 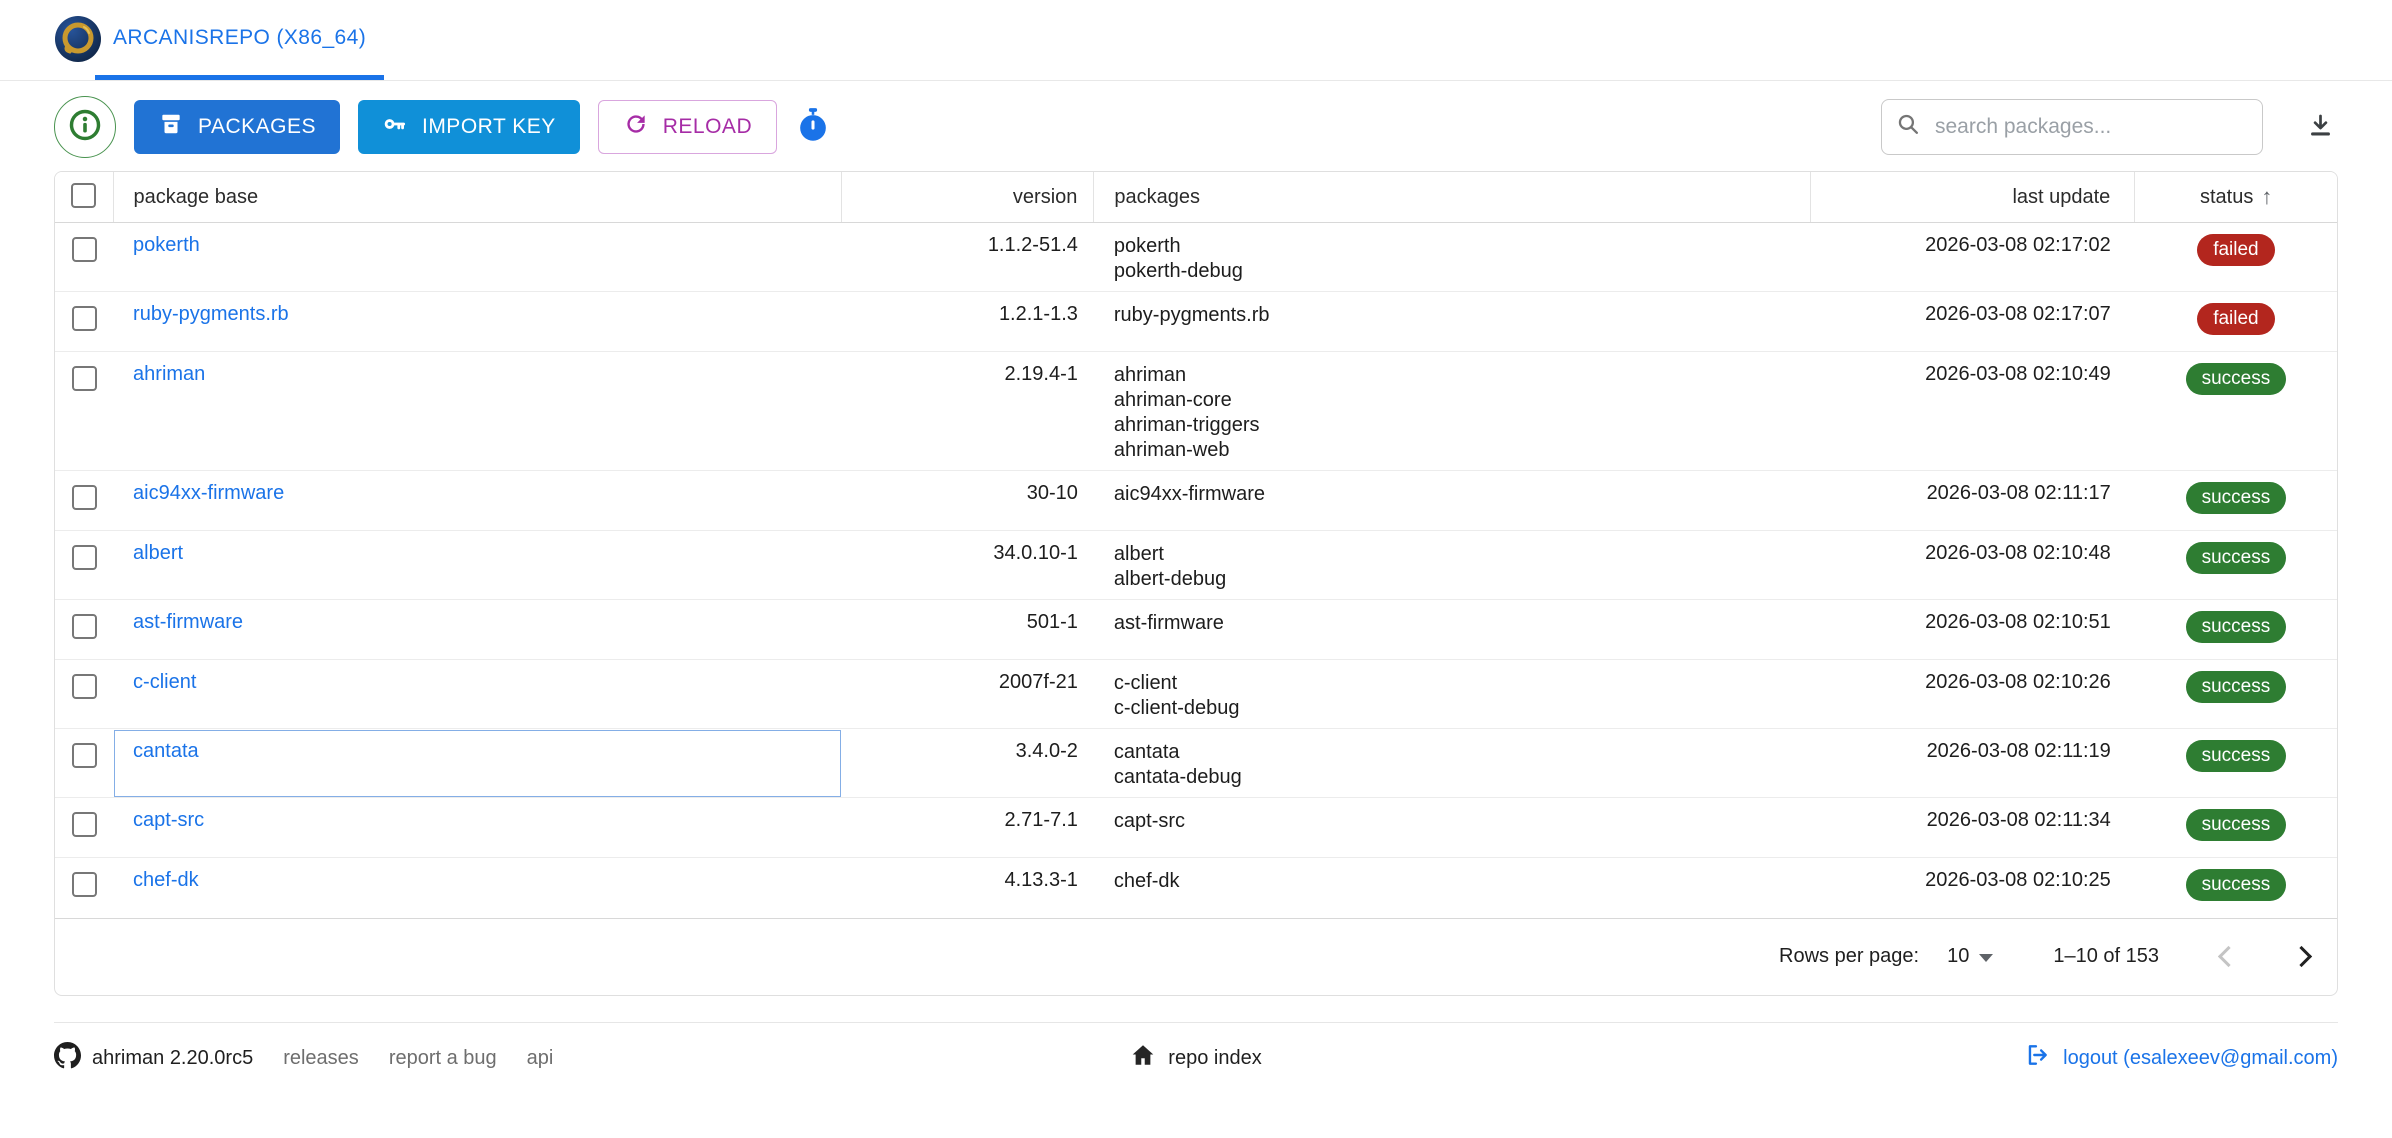 What do you see at coordinates (1147, 246) in the screenshot?
I see `package-name: pokerth` at bounding box center [1147, 246].